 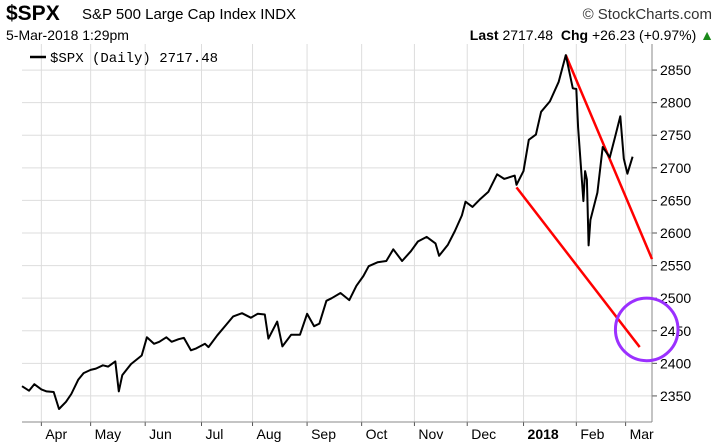 I want to click on x-tick-label: Dec, so click(x=483, y=434).